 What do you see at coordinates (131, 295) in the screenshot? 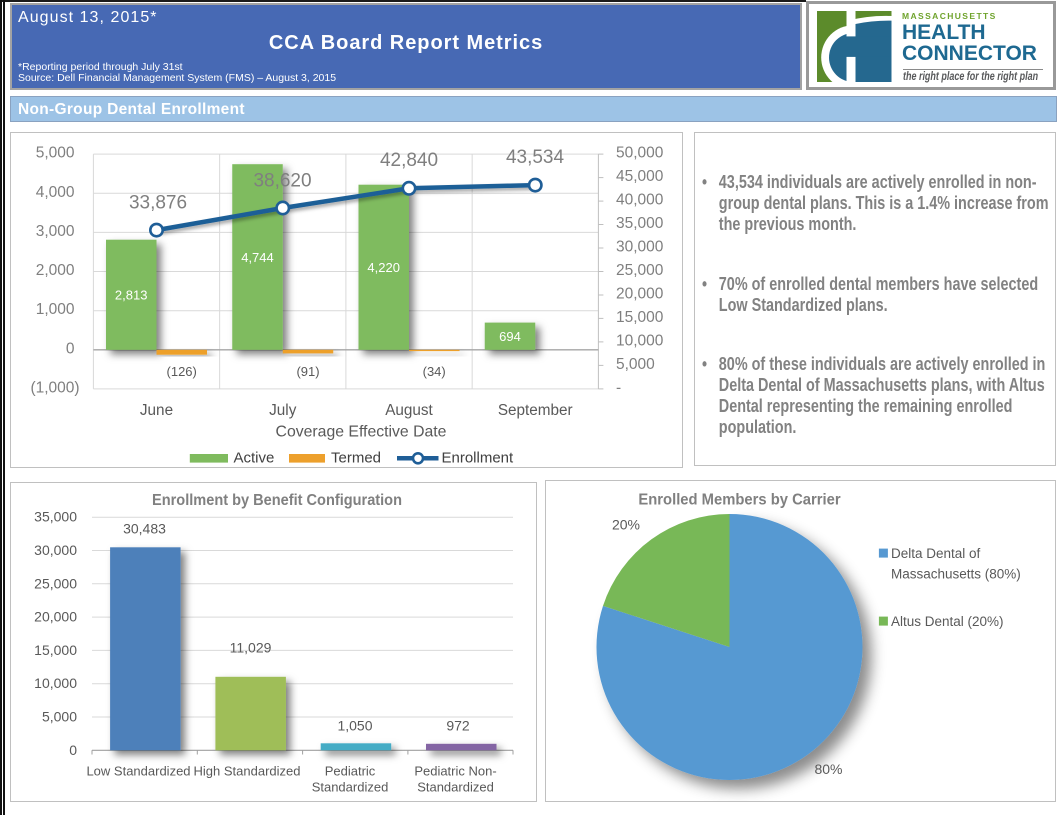
I see `svg-text: 2,813` at bounding box center [131, 295].